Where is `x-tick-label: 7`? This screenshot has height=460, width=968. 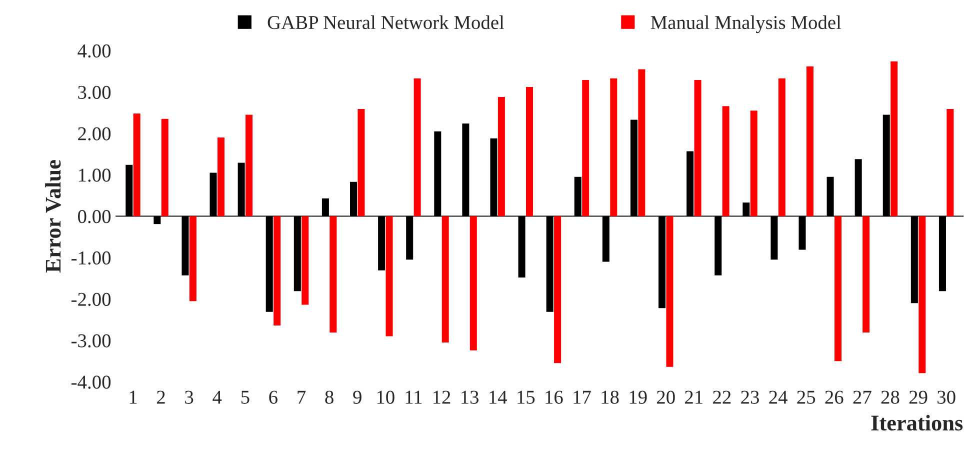
x-tick-label: 7 is located at coordinates (302, 397).